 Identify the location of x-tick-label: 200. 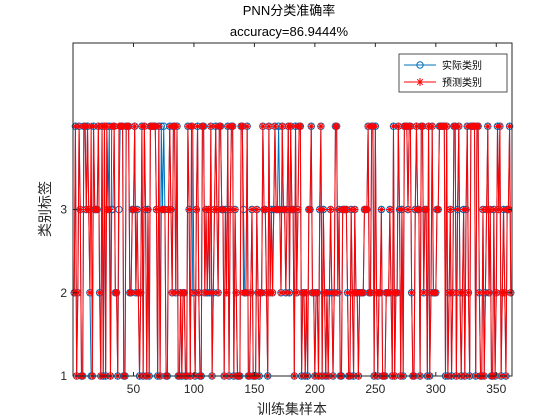
(315, 389).